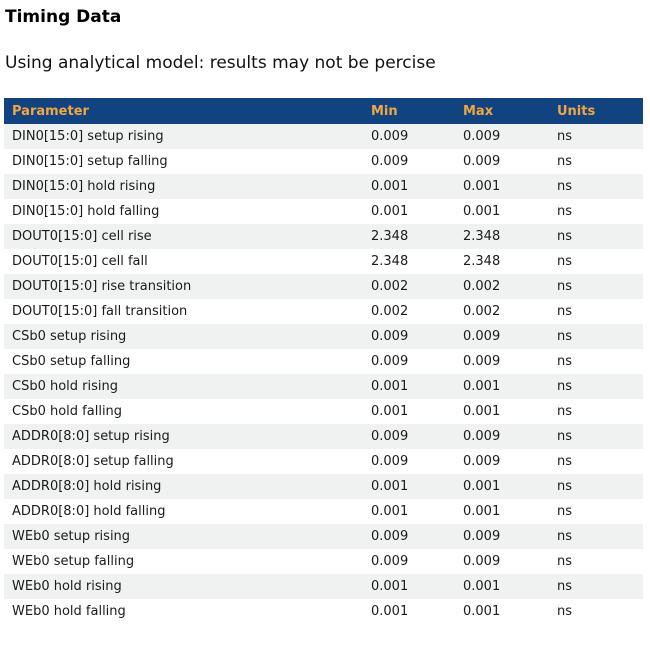 The image size is (650, 646). What do you see at coordinates (323, 111) in the screenshot?
I see `table-header-row: Parameter Min Max Units` at bounding box center [323, 111].